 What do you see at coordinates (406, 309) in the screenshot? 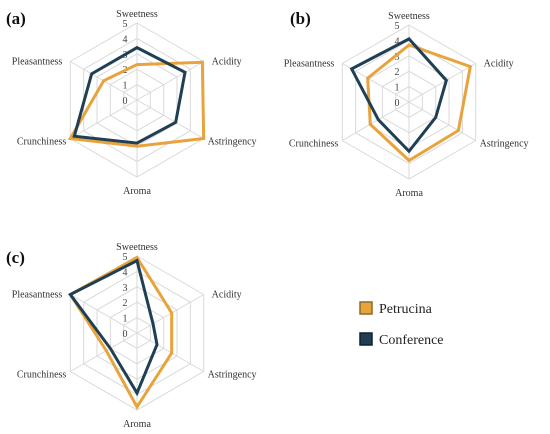
I see `legend-label-petrucina: Petrucina` at bounding box center [406, 309].